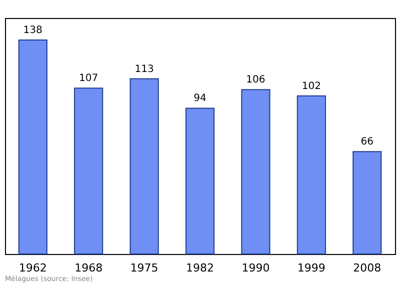 This screenshot has width=400, height=299. I want to click on x-tick-label: 1999, so click(311, 268).